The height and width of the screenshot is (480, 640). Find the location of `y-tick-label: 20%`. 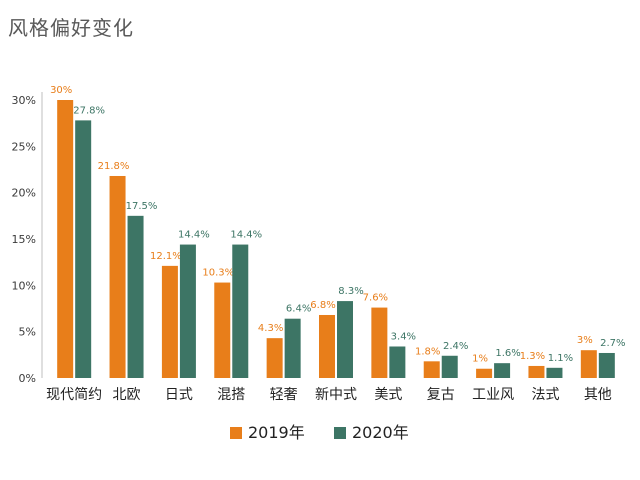

y-tick-label: 20% is located at coordinates (24, 193).